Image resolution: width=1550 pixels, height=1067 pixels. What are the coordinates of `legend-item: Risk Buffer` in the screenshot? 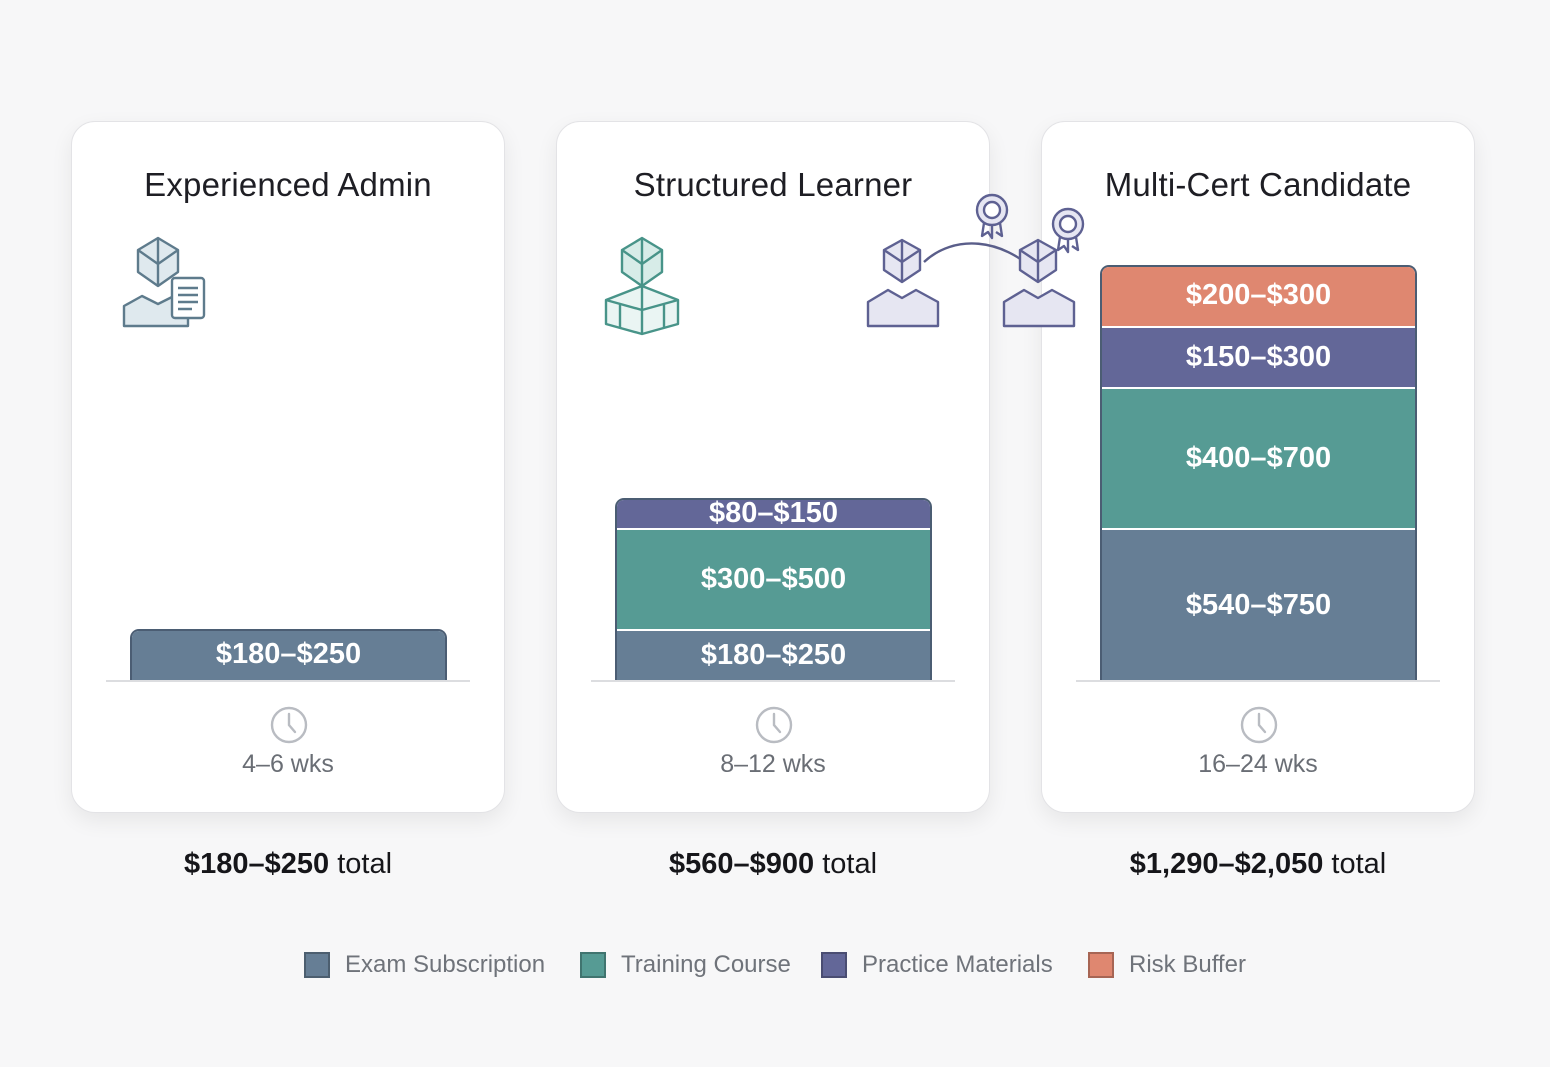 It's located at (1167, 965).